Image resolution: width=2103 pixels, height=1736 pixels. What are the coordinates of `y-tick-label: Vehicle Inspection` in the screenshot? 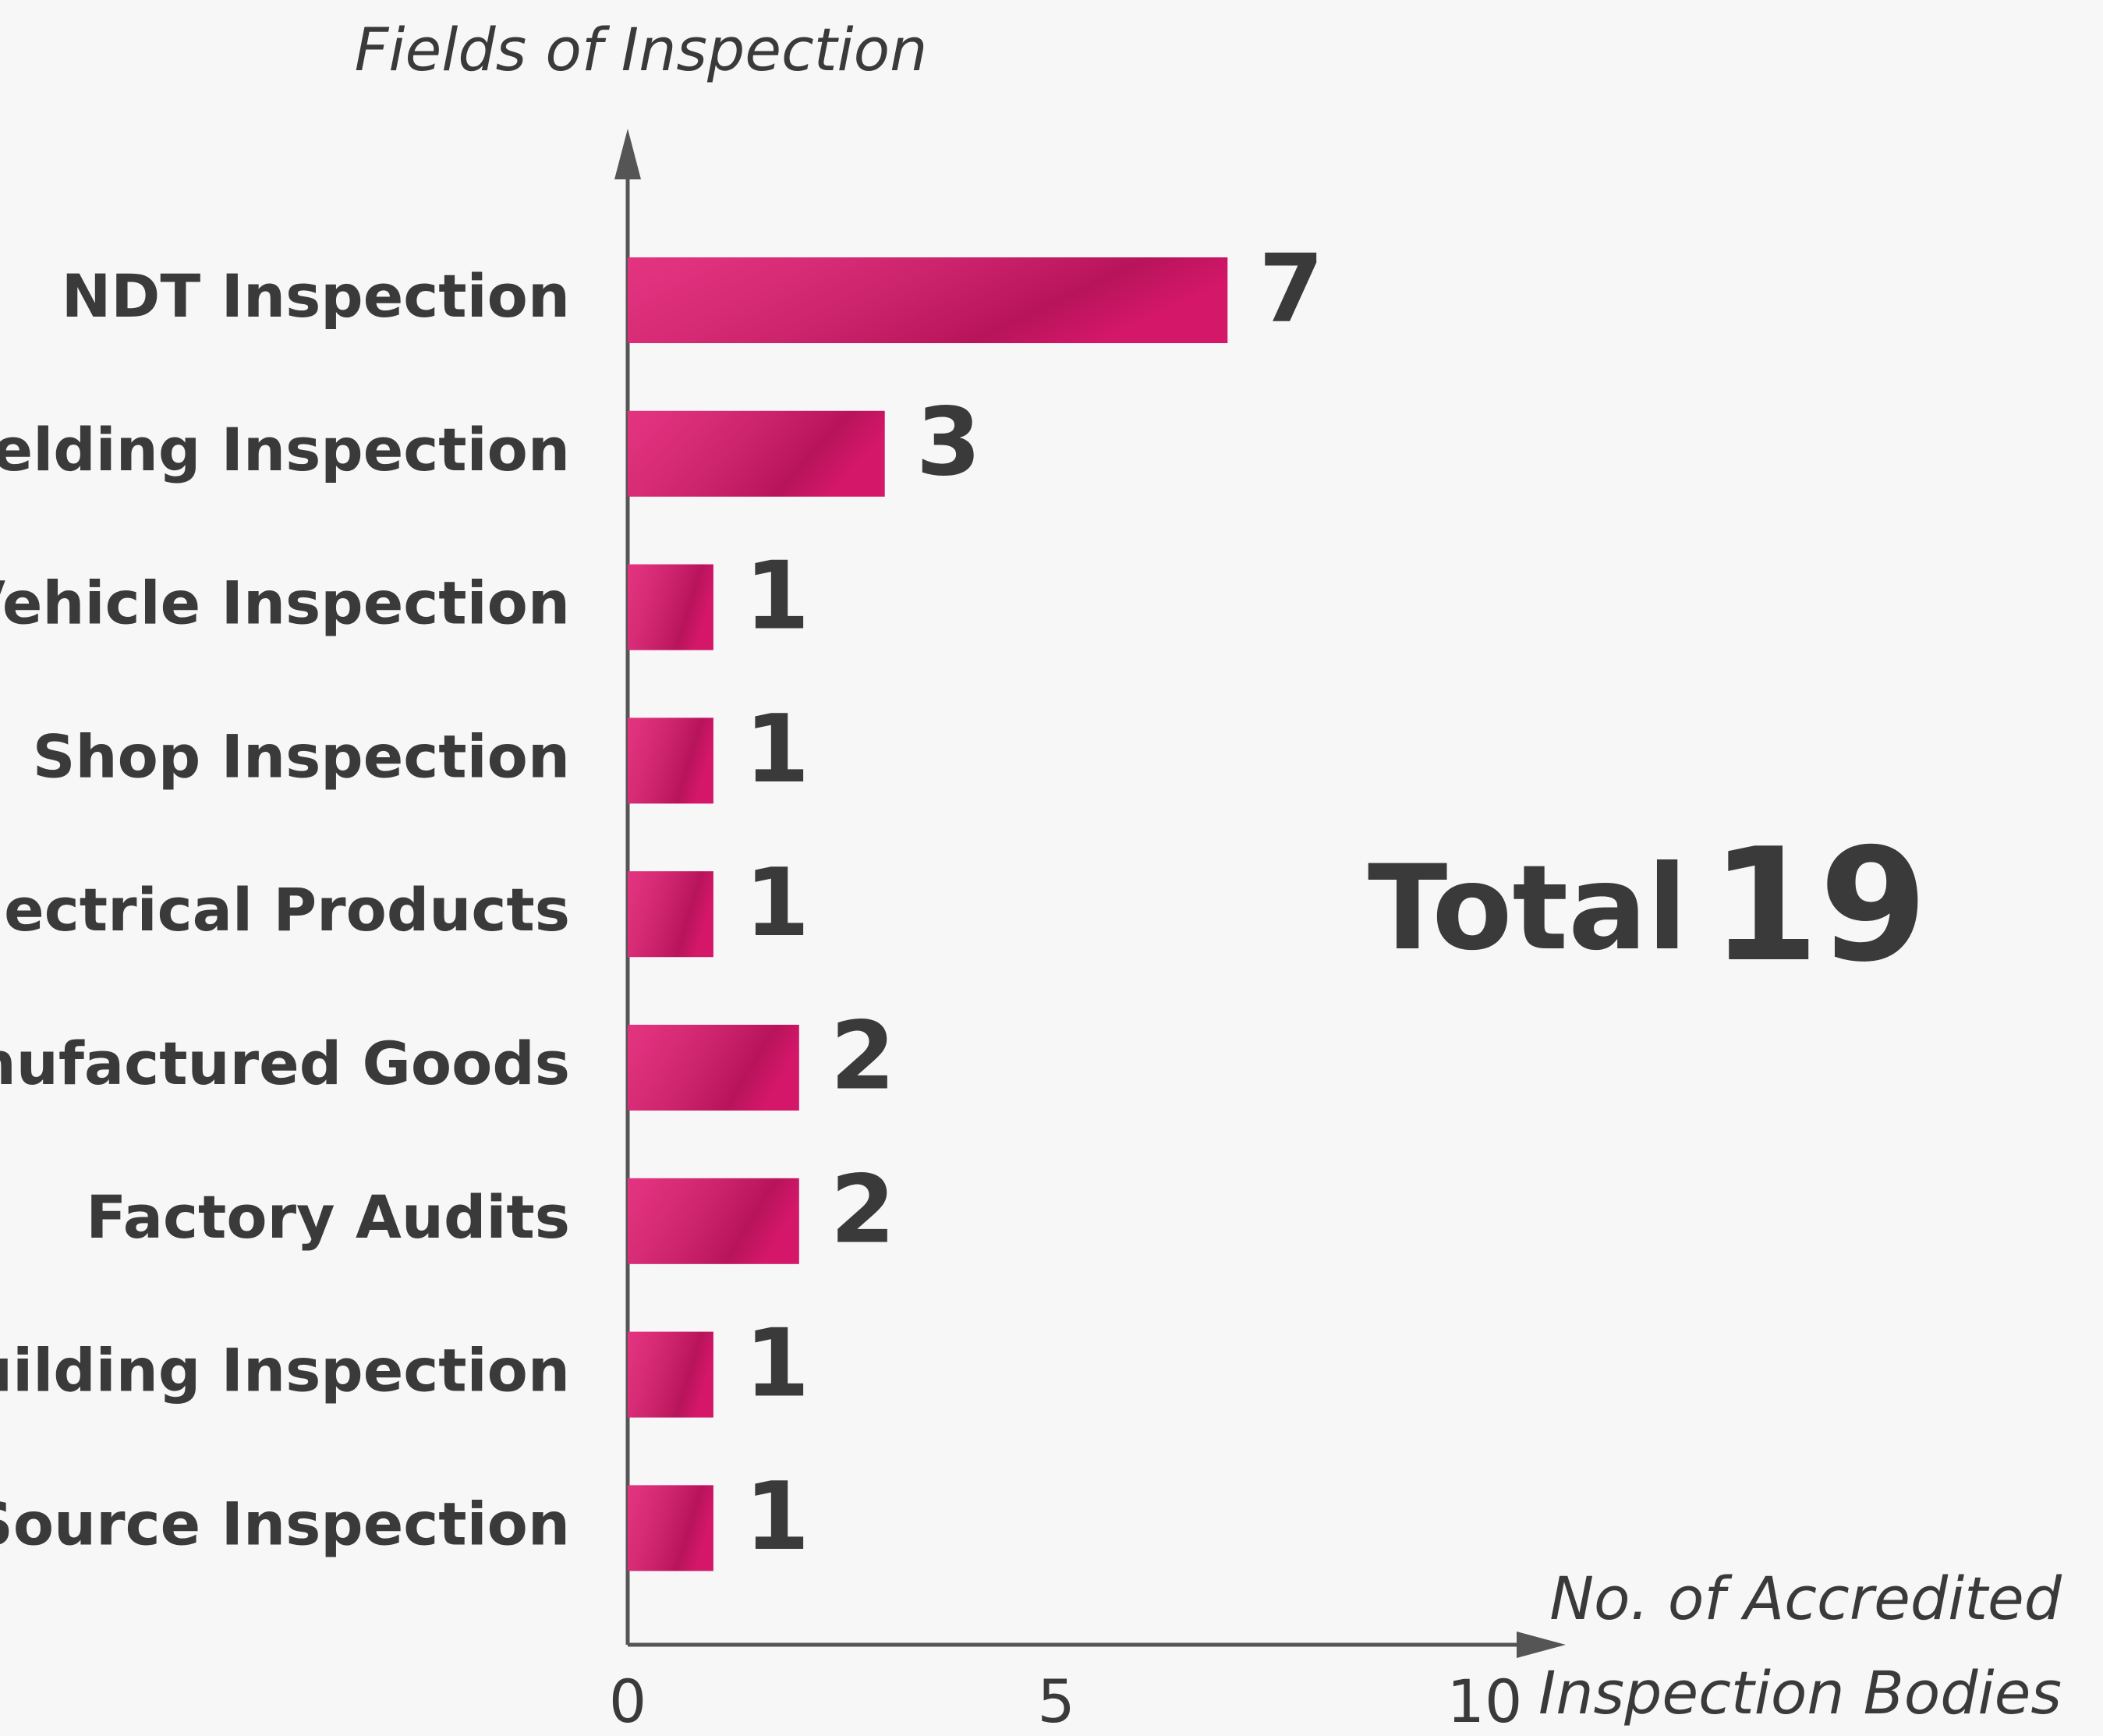 It's located at (285, 604).